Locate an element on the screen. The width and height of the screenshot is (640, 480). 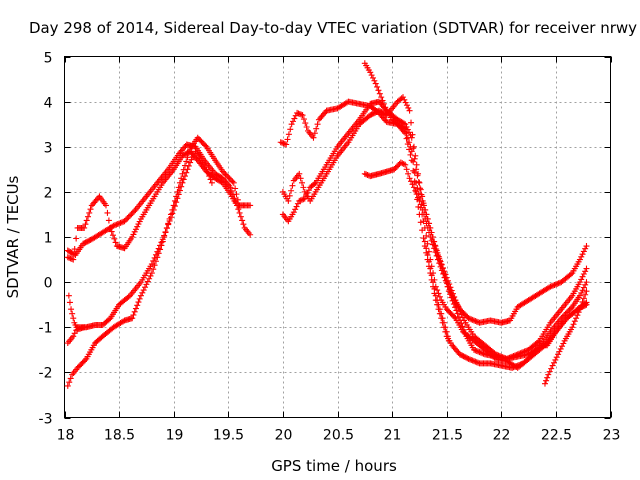
series-track-a4 is located at coordinates (153, 261).